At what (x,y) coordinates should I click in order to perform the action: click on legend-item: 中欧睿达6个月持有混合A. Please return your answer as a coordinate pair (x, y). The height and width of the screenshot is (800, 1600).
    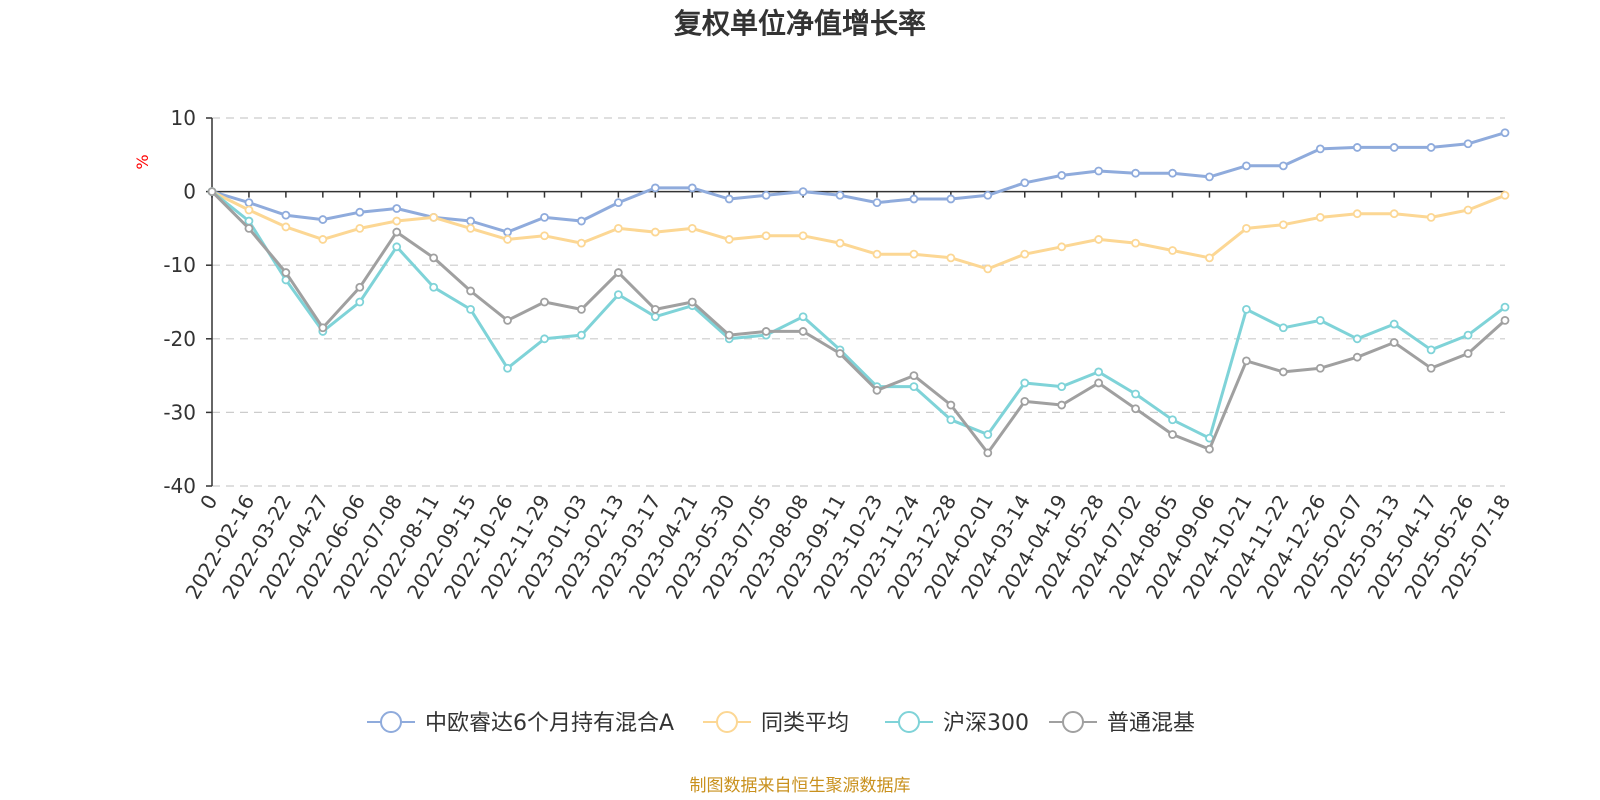
    Looking at the image, I should click on (520, 723).